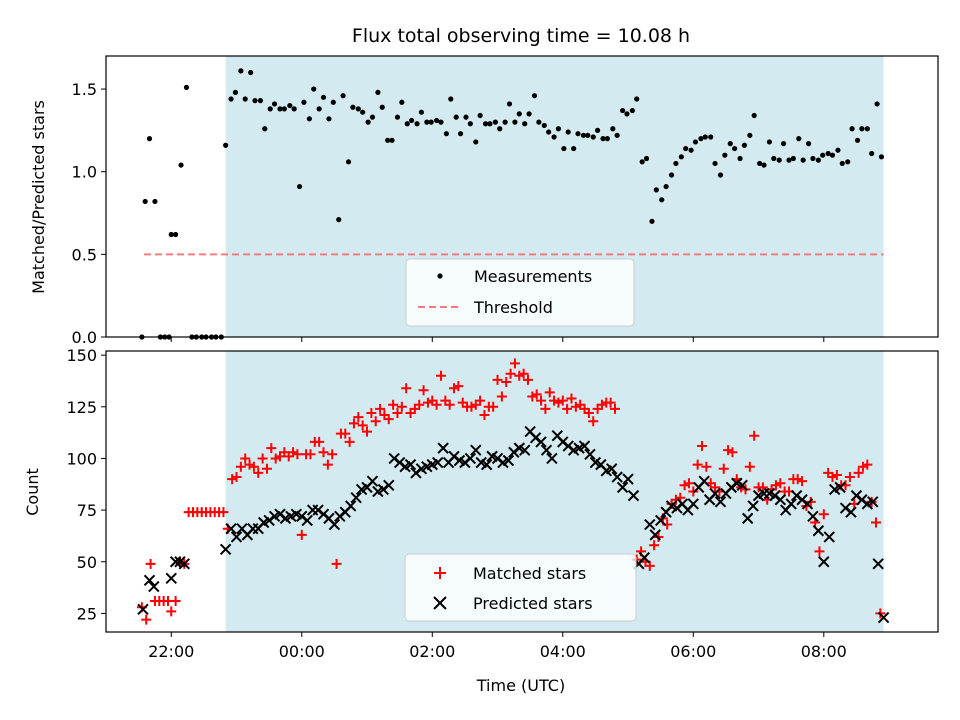  Describe the element at coordinates (302, 651) in the screenshot. I see `x-tick-label: 00:00` at that location.